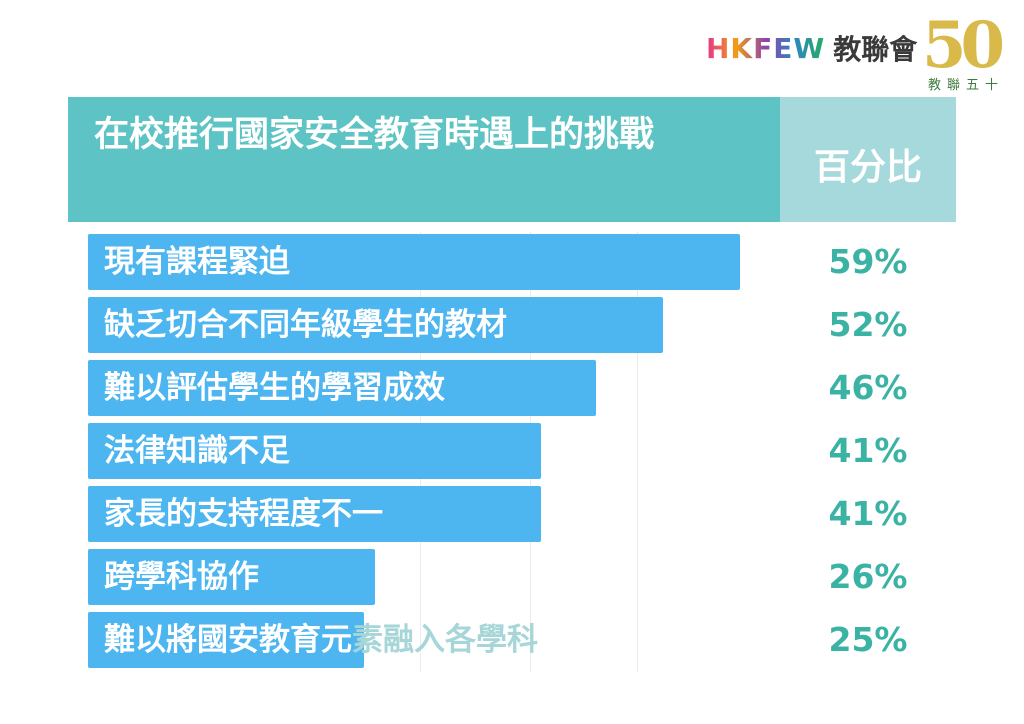  I want to click on gridline, so click(637, 452).